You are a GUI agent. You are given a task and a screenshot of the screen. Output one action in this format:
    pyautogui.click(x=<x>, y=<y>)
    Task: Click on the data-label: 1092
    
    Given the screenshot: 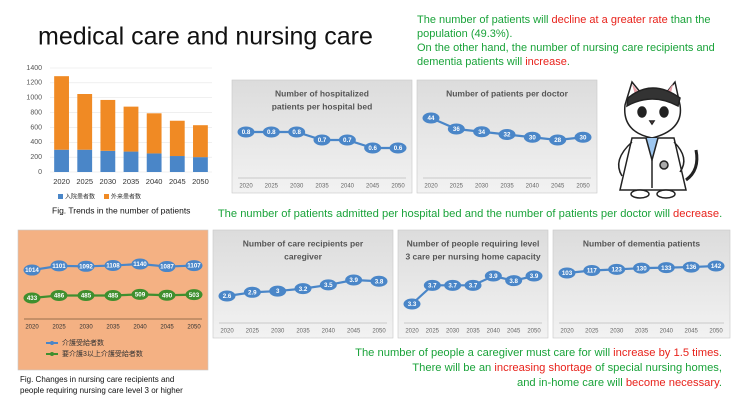 What is the action you would take?
    pyautogui.click(x=86, y=266)
    